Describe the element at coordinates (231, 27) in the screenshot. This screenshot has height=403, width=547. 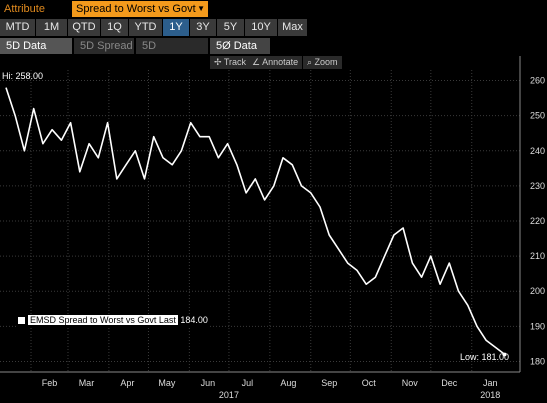
I see `period-5y: 5Y` at that location.